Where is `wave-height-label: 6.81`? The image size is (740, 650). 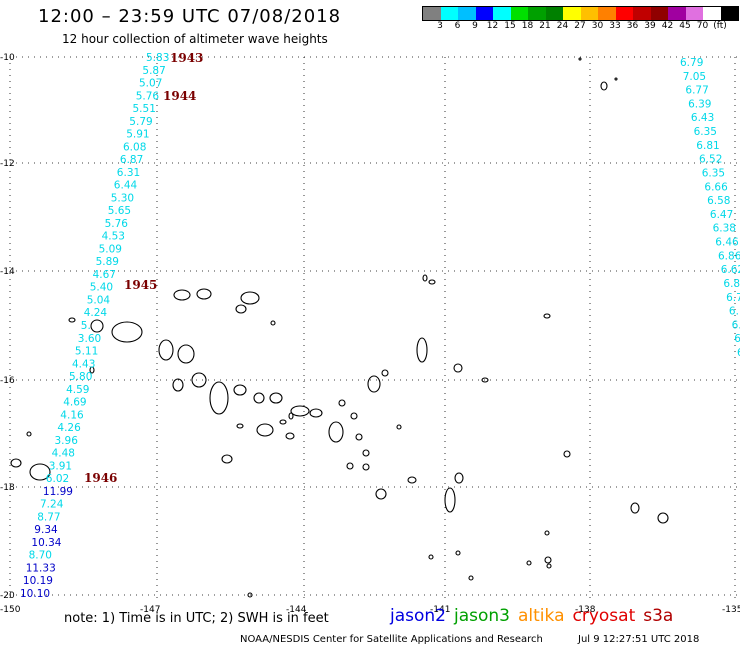
wave-height-label: 6.81 is located at coordinates (707, 146).